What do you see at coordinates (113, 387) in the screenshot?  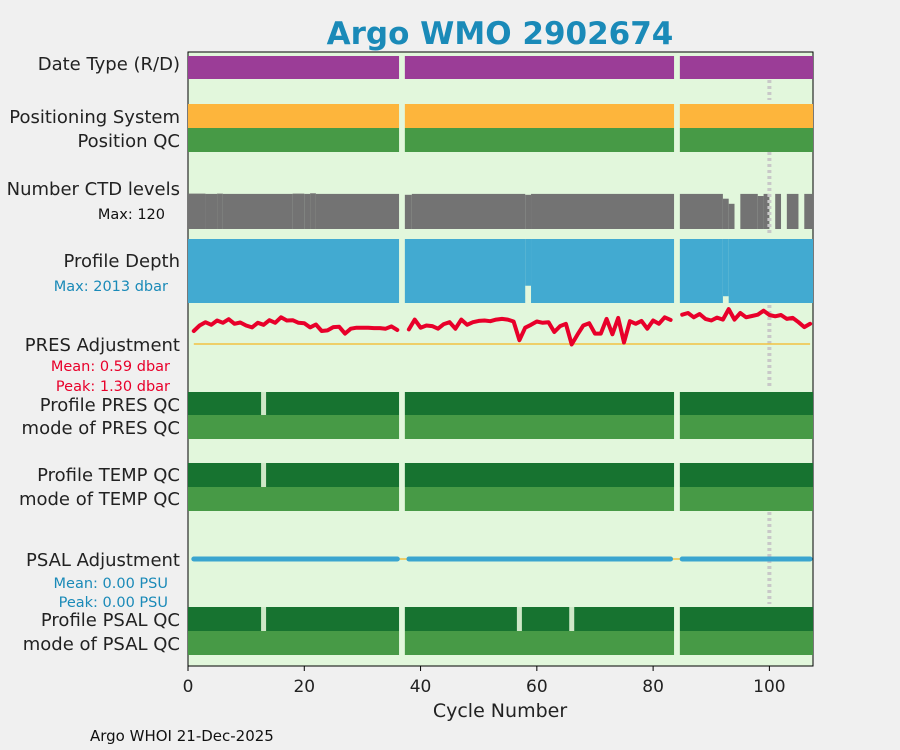 I see `pres-peak-note: Peak: 1.30 dbar` at bounding box center [113, 387].